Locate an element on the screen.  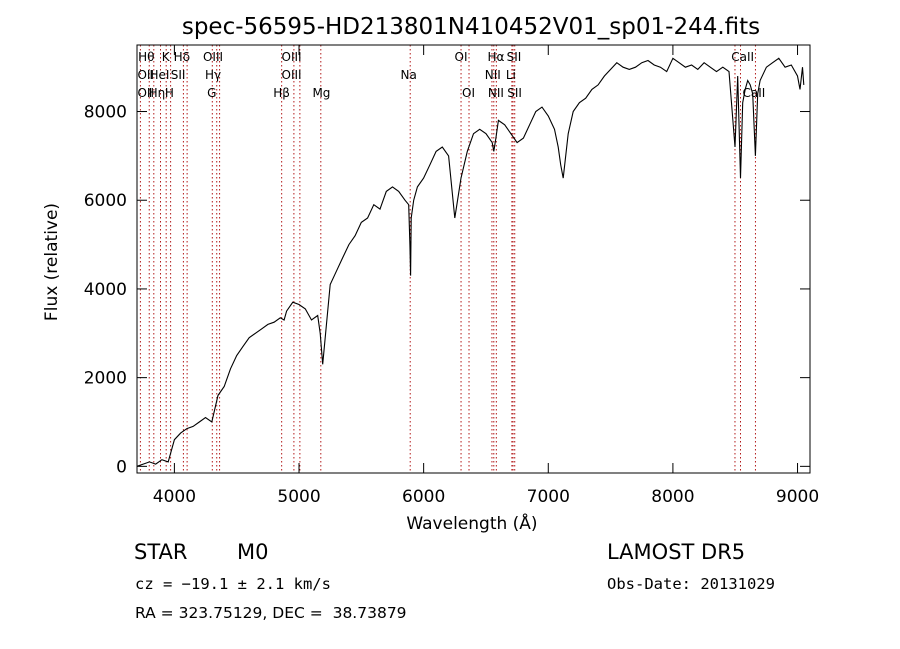
y-tick-label: 0 is located at coordinates (121, 467).